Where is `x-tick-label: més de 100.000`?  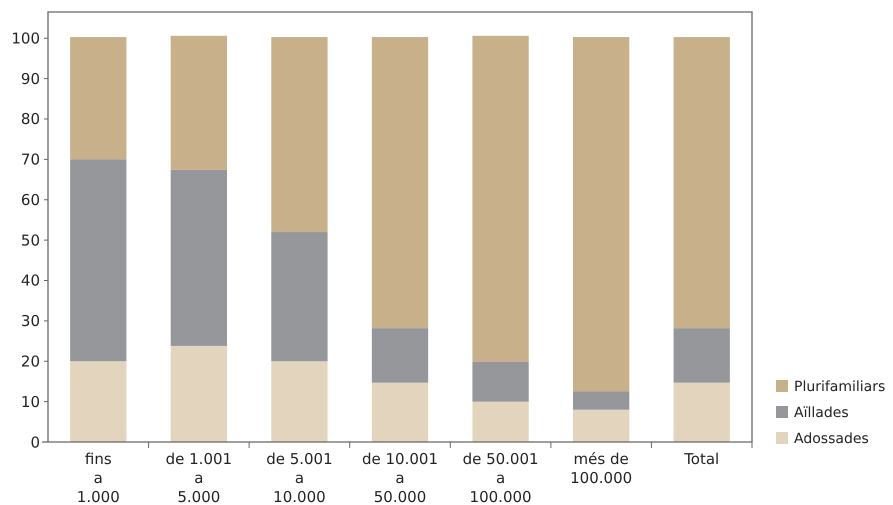
x-tick-label: més de 100.000 is located at coordinates (601, 468).